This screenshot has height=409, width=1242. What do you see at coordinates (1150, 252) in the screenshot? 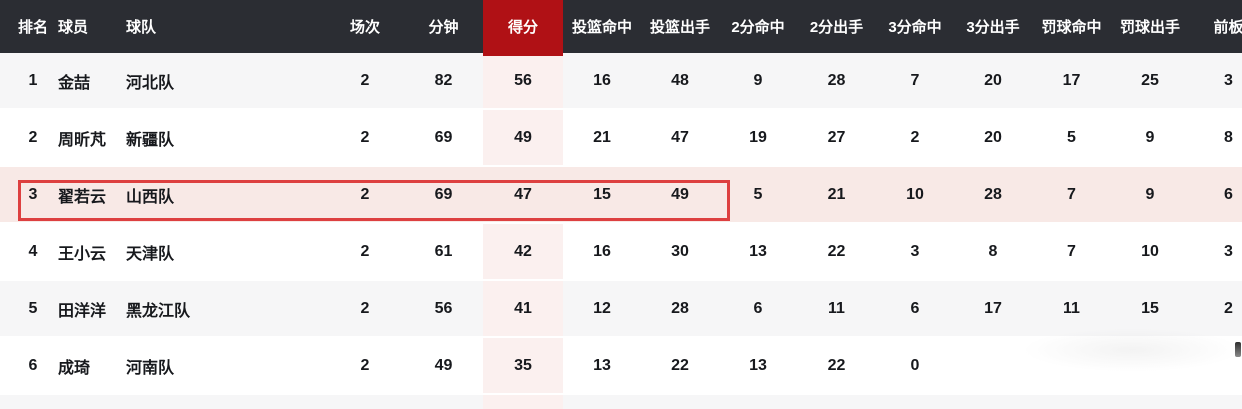
I see `stat-cell: 10` at bounding box center [1150, 252].